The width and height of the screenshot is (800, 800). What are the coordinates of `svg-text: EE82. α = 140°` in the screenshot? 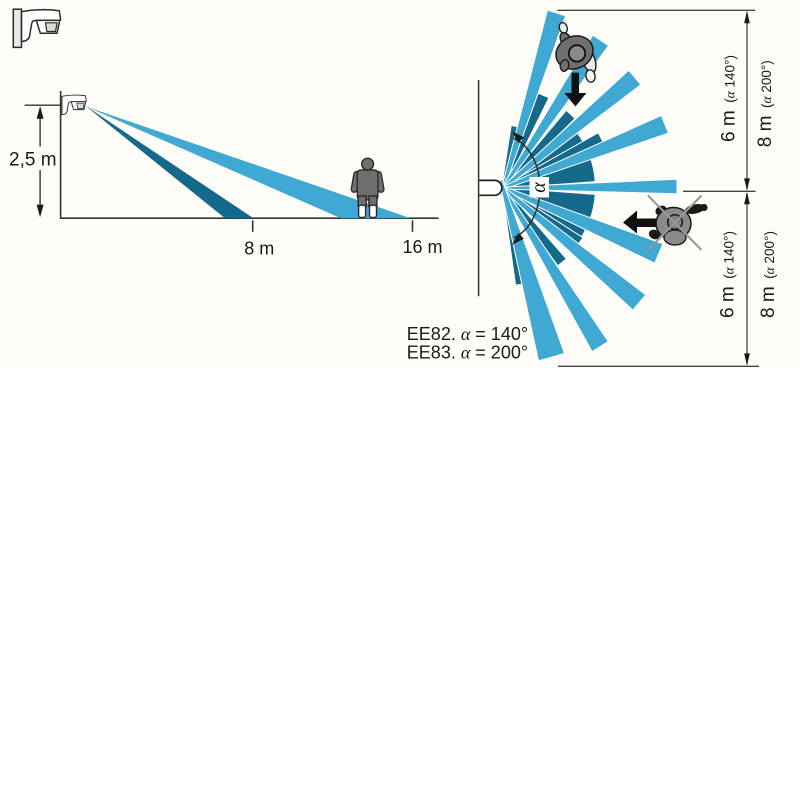 It's located at (467, 334).